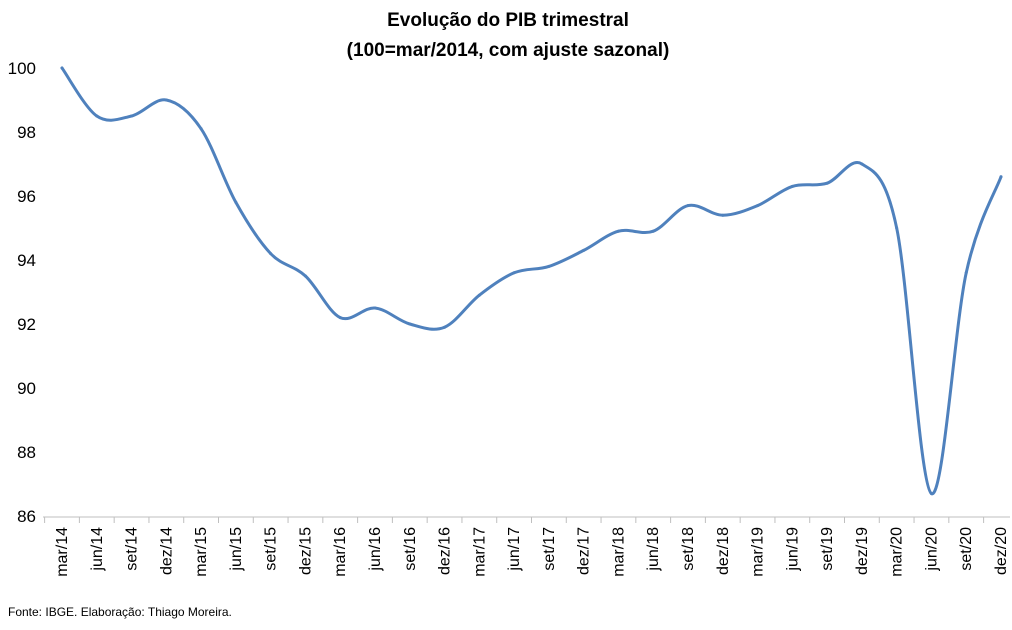 This screenshot has width=1012, height=630. I want to click on y-tick-label: 86, so click(26, 516).